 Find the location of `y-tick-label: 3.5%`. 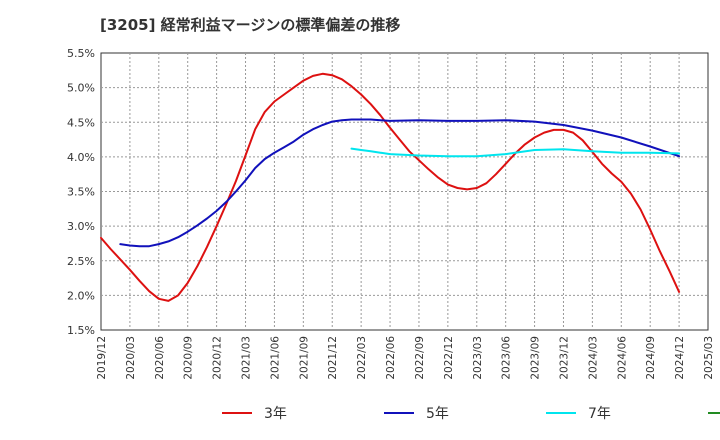

y-tick-label: 3.5% is located at coordinates (81, 192).